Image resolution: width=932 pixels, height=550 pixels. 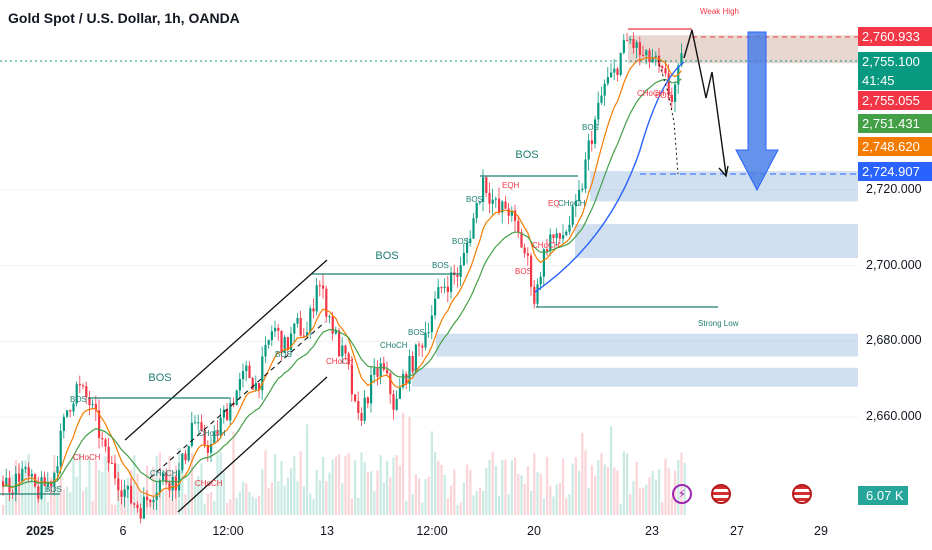 I want to click on eqh-label: EQH, so click(x=511, y=185).